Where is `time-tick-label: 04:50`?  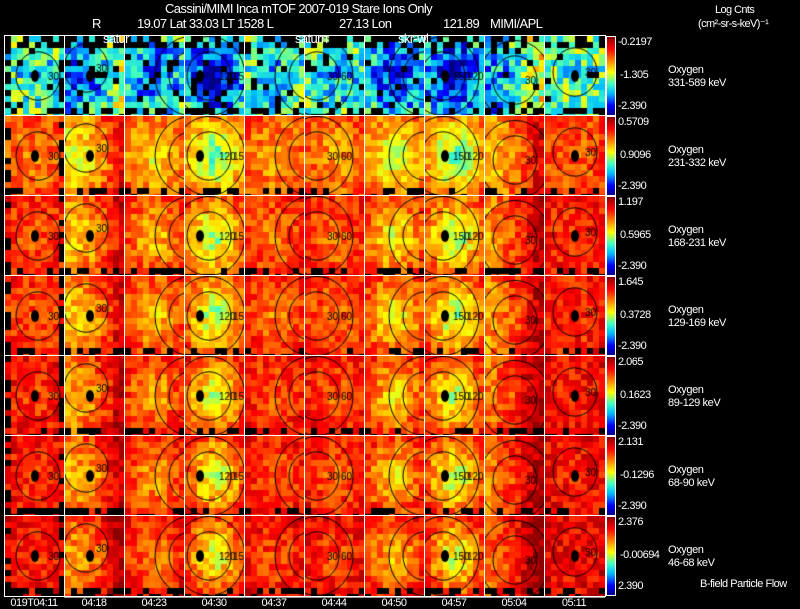 time-tick-label: 04:50 is located at coordinates (394, 603).